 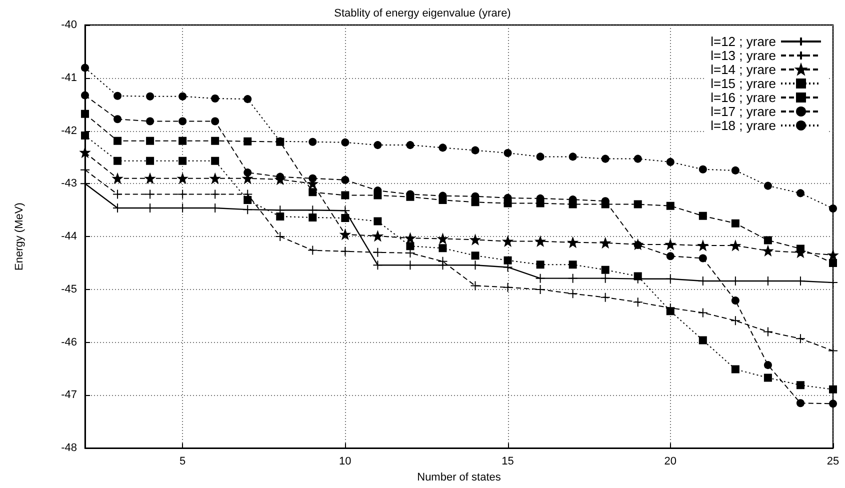 I want to click on legend-label: l=13 ; yrare, so click(x=743, y=55).